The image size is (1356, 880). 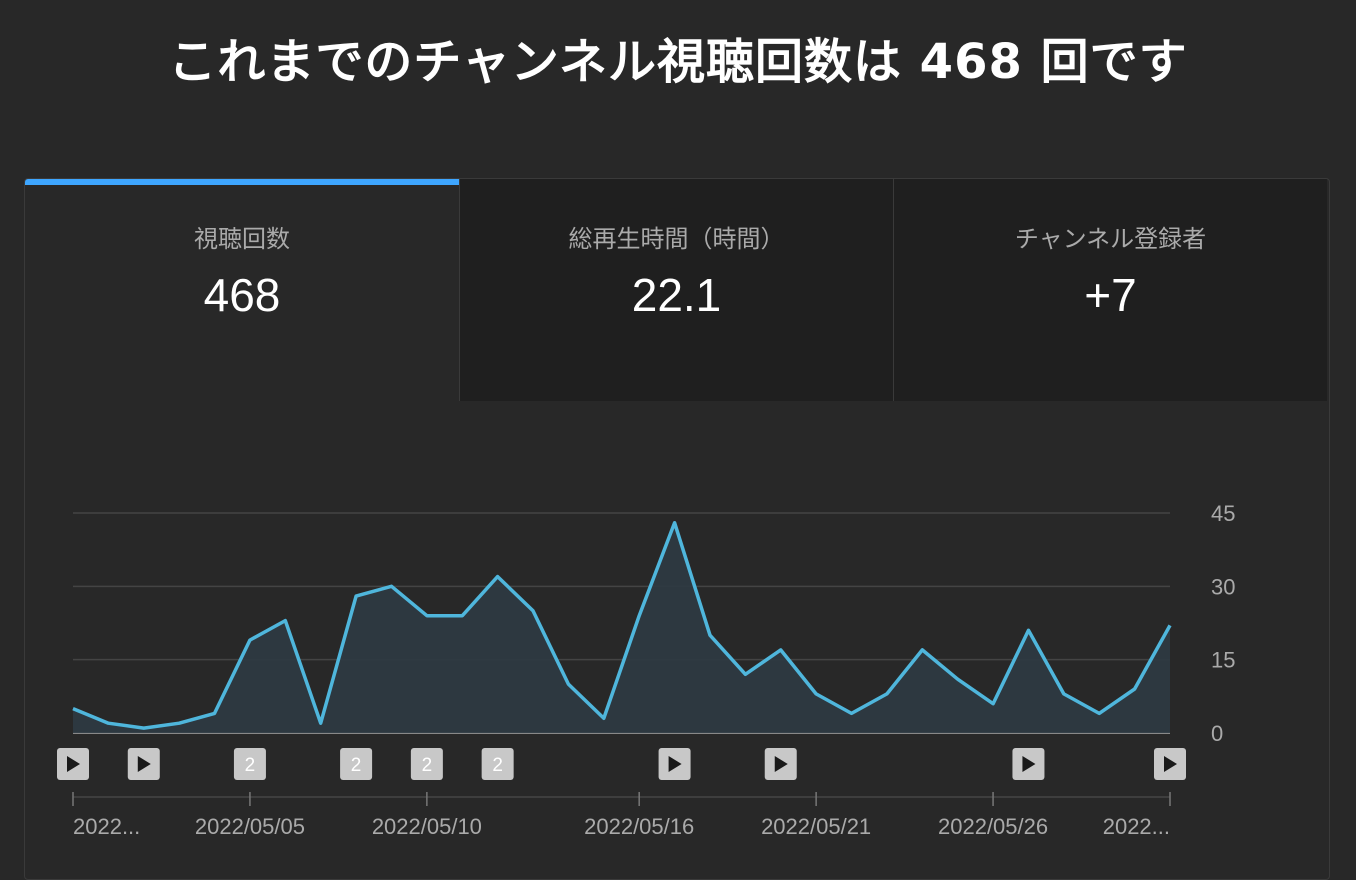 I want to click on y-tick-label-30: 30, so click(x=1223, y=586).